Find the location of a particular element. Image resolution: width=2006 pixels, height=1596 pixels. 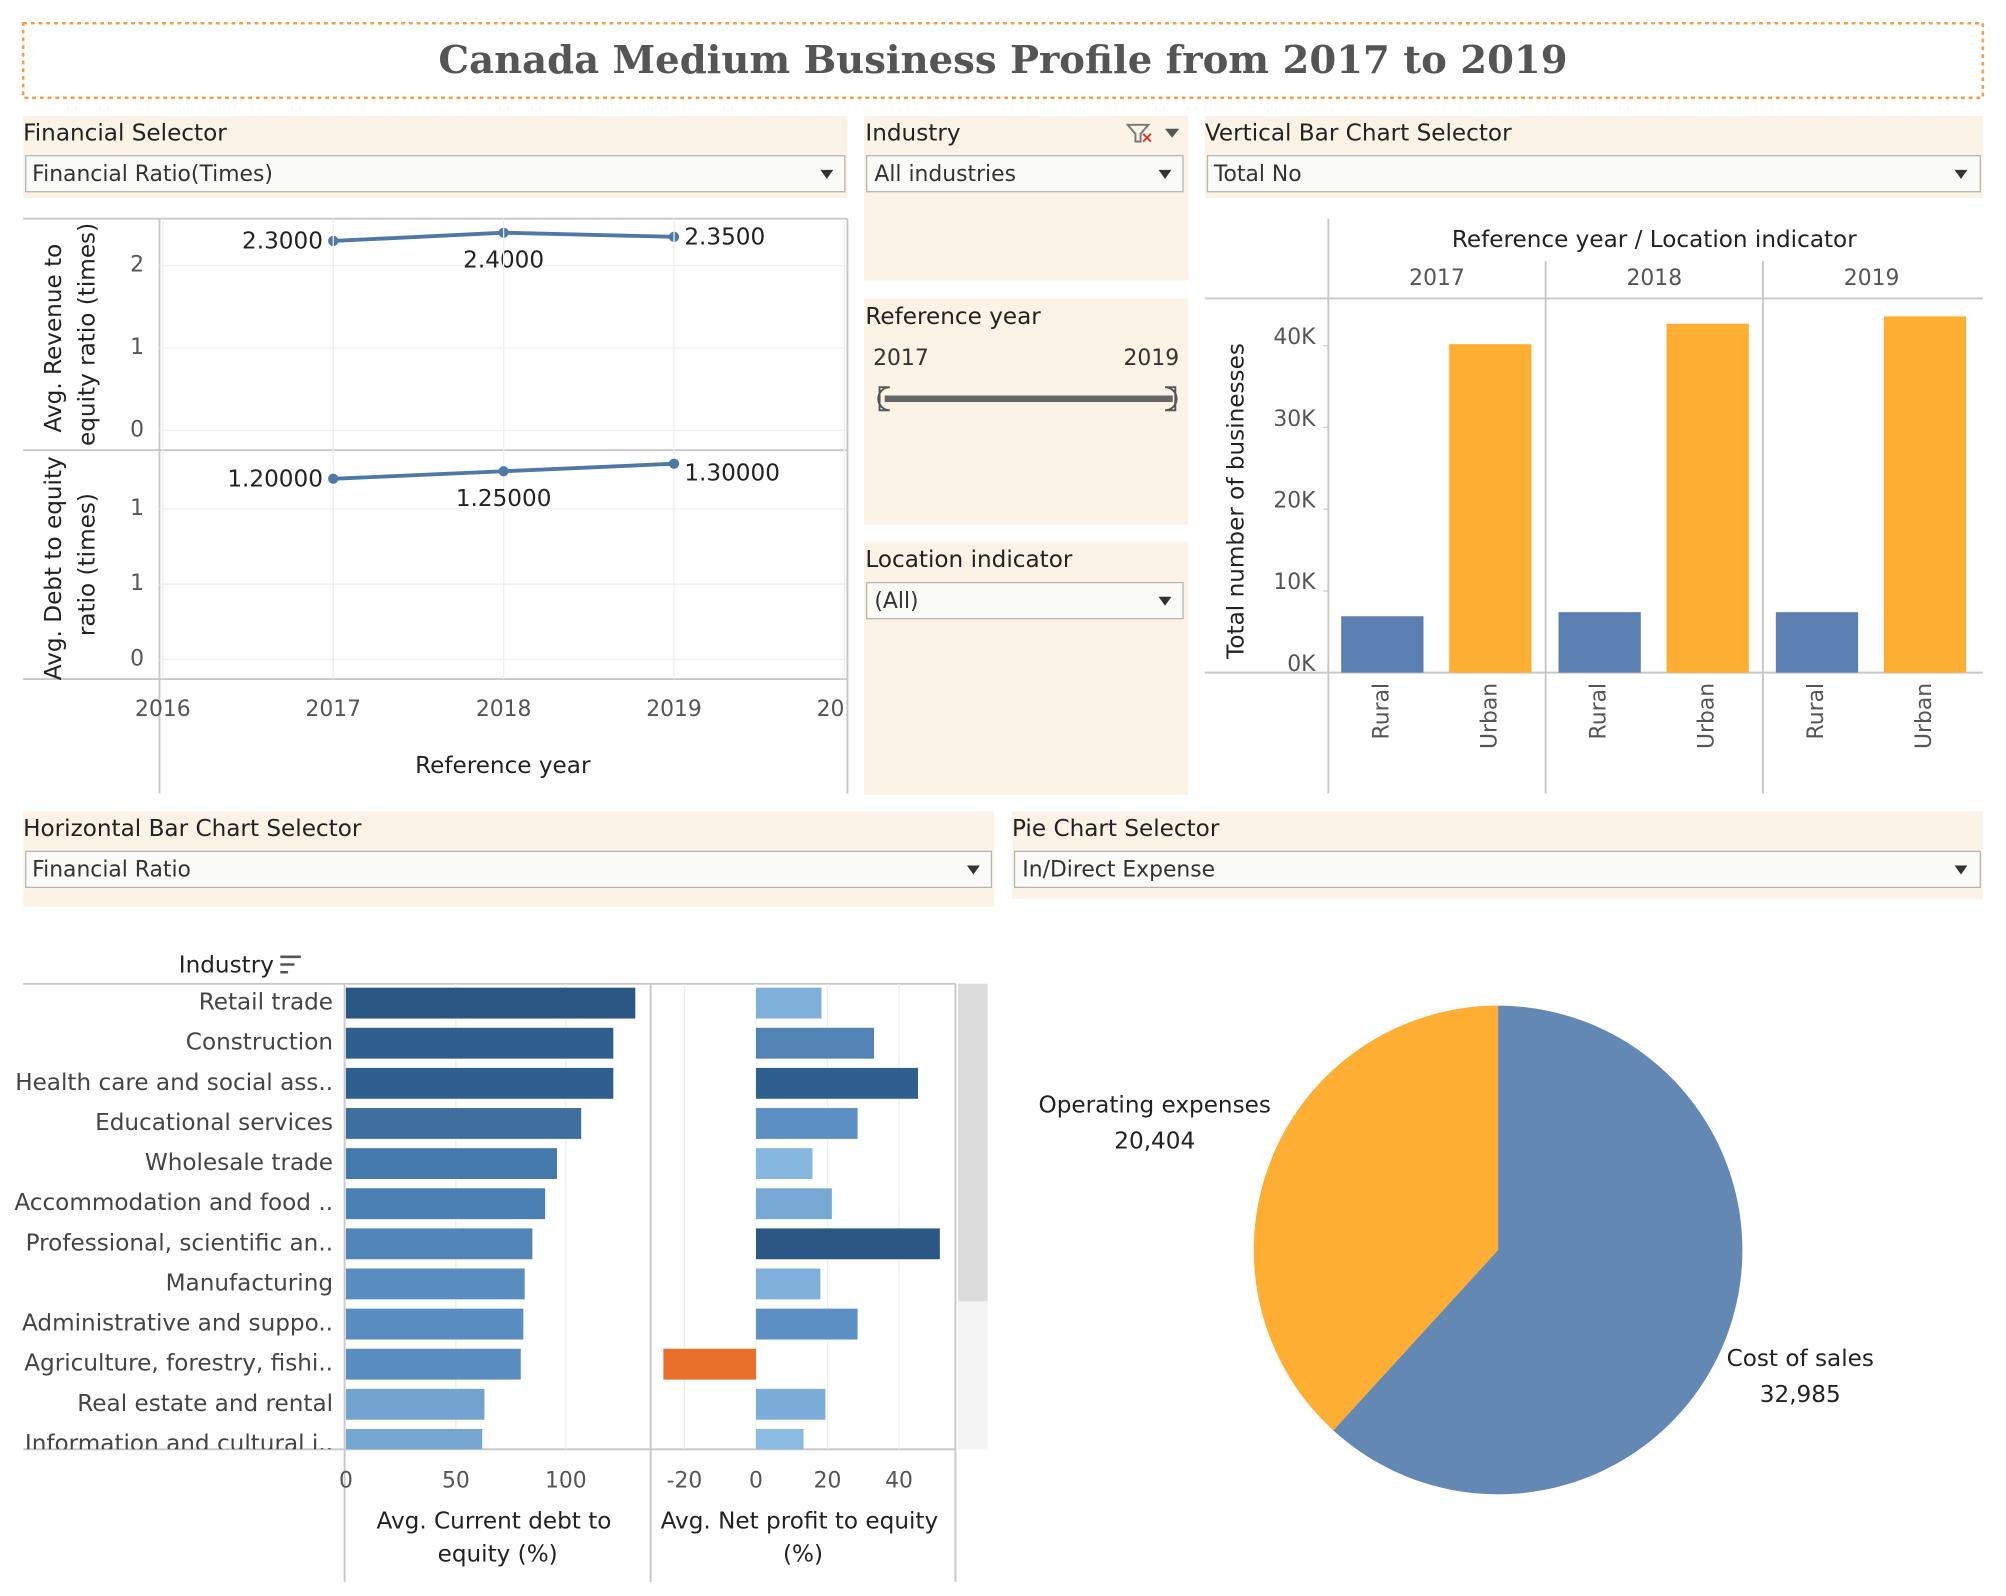

menu-arrow is located at coordinates (1172, 133).